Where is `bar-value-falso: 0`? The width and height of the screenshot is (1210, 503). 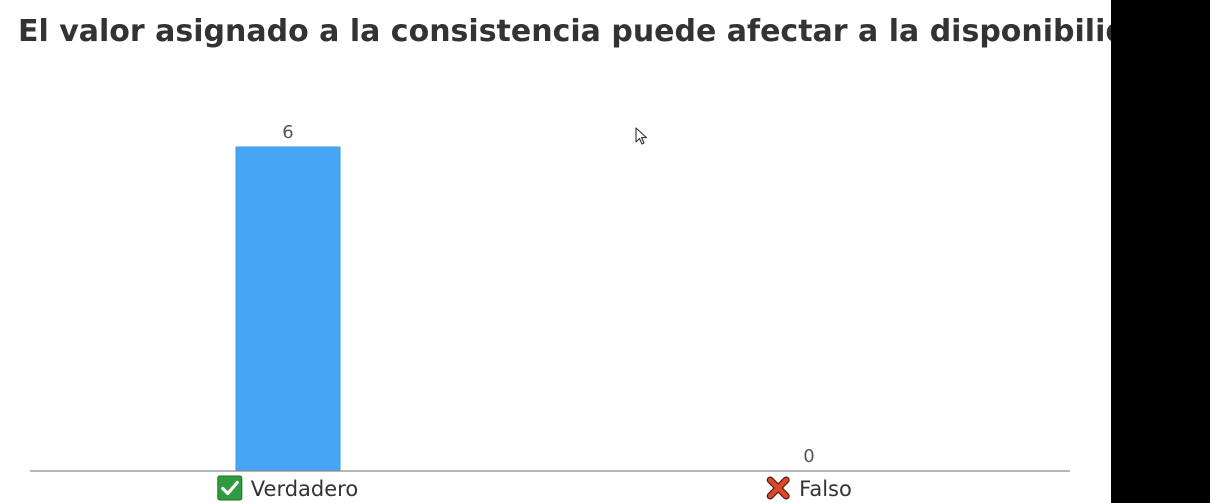 bar-value-falso: 0 is located at coordinates (808, 456).